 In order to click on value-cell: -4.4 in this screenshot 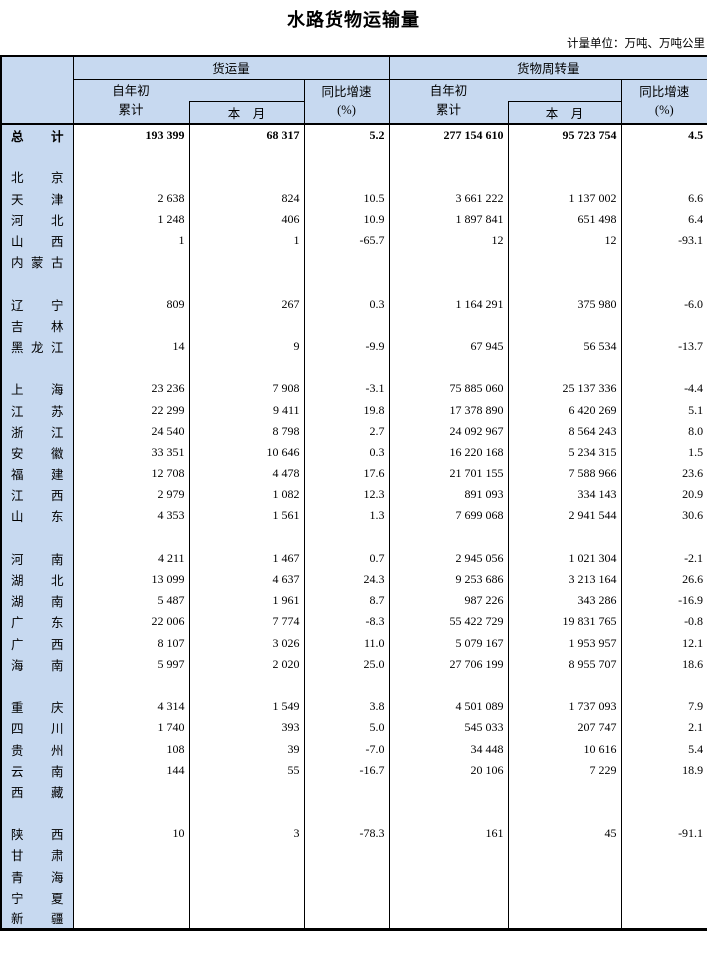, I will do `click(663, 389)`.